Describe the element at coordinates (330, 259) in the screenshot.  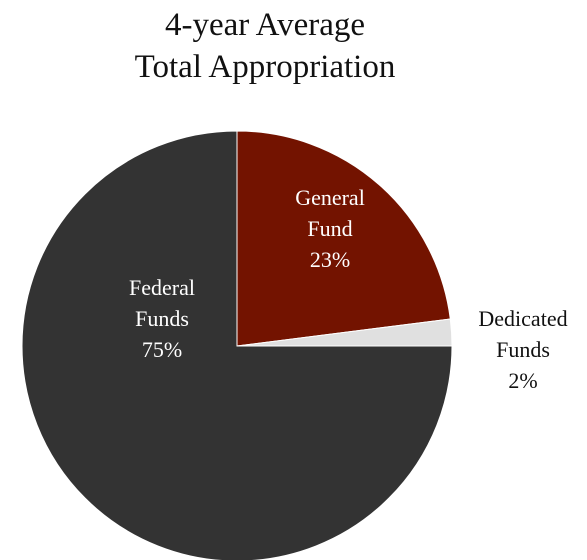
I see `slice-percent-label: 23%` at that location.